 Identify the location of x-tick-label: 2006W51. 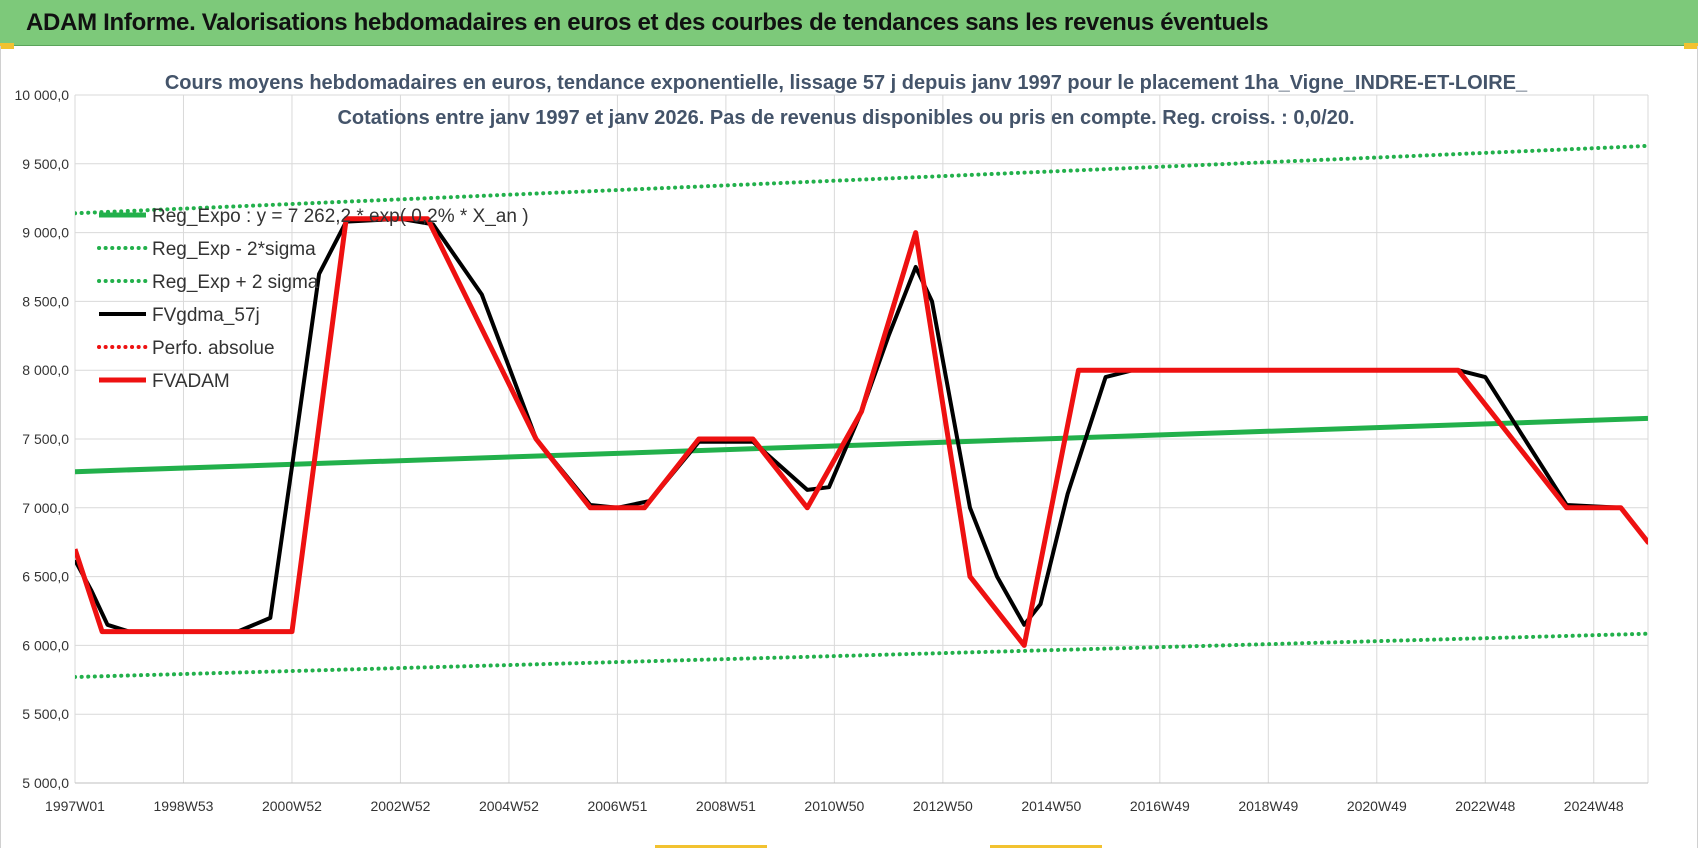
(617, 806).